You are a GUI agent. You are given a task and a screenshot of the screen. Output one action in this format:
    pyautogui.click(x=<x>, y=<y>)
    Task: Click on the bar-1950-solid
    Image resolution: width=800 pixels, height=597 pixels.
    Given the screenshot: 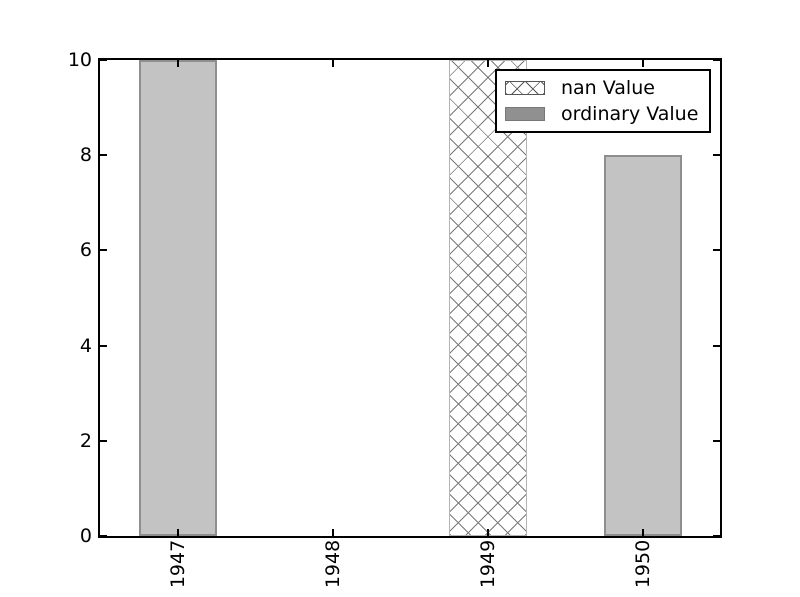 What is the action you would take?
    pyautogui.click(x=642, y=345)
    